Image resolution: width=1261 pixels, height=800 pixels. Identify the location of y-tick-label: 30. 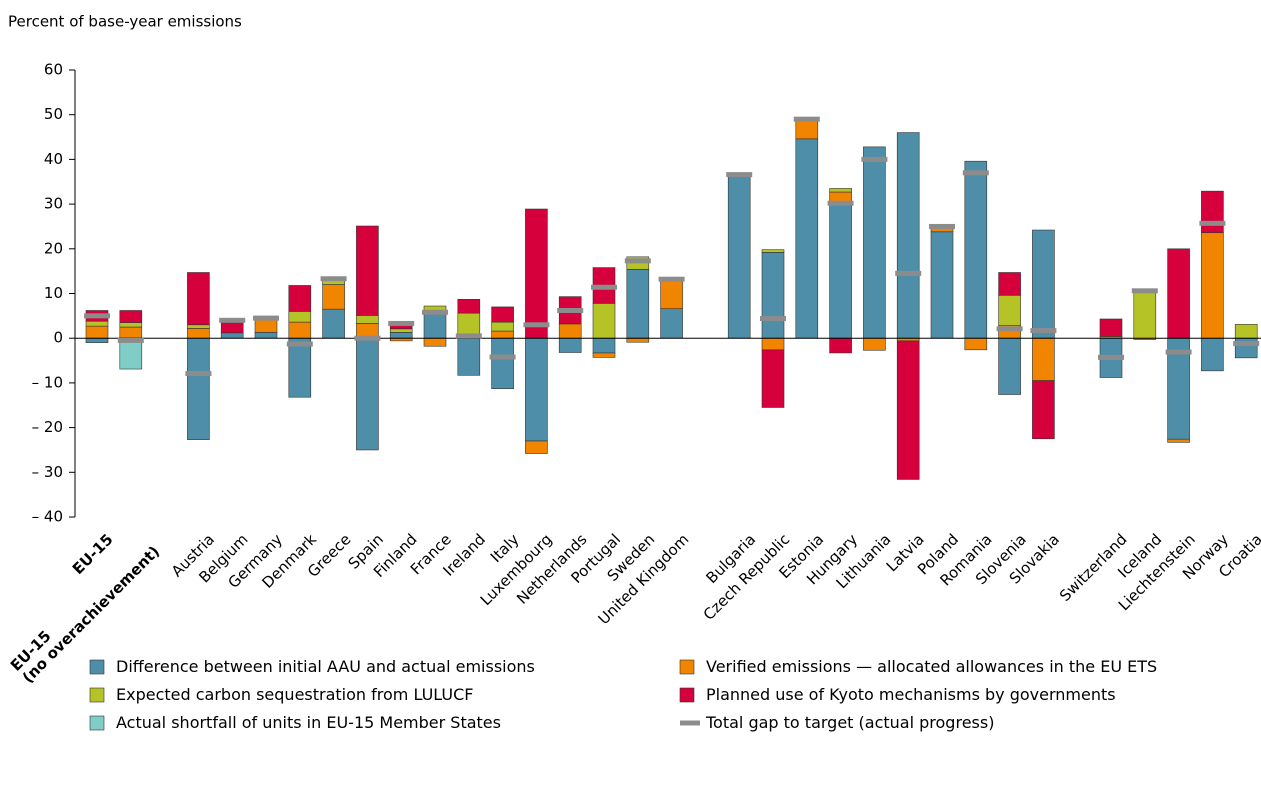
(53, 204).